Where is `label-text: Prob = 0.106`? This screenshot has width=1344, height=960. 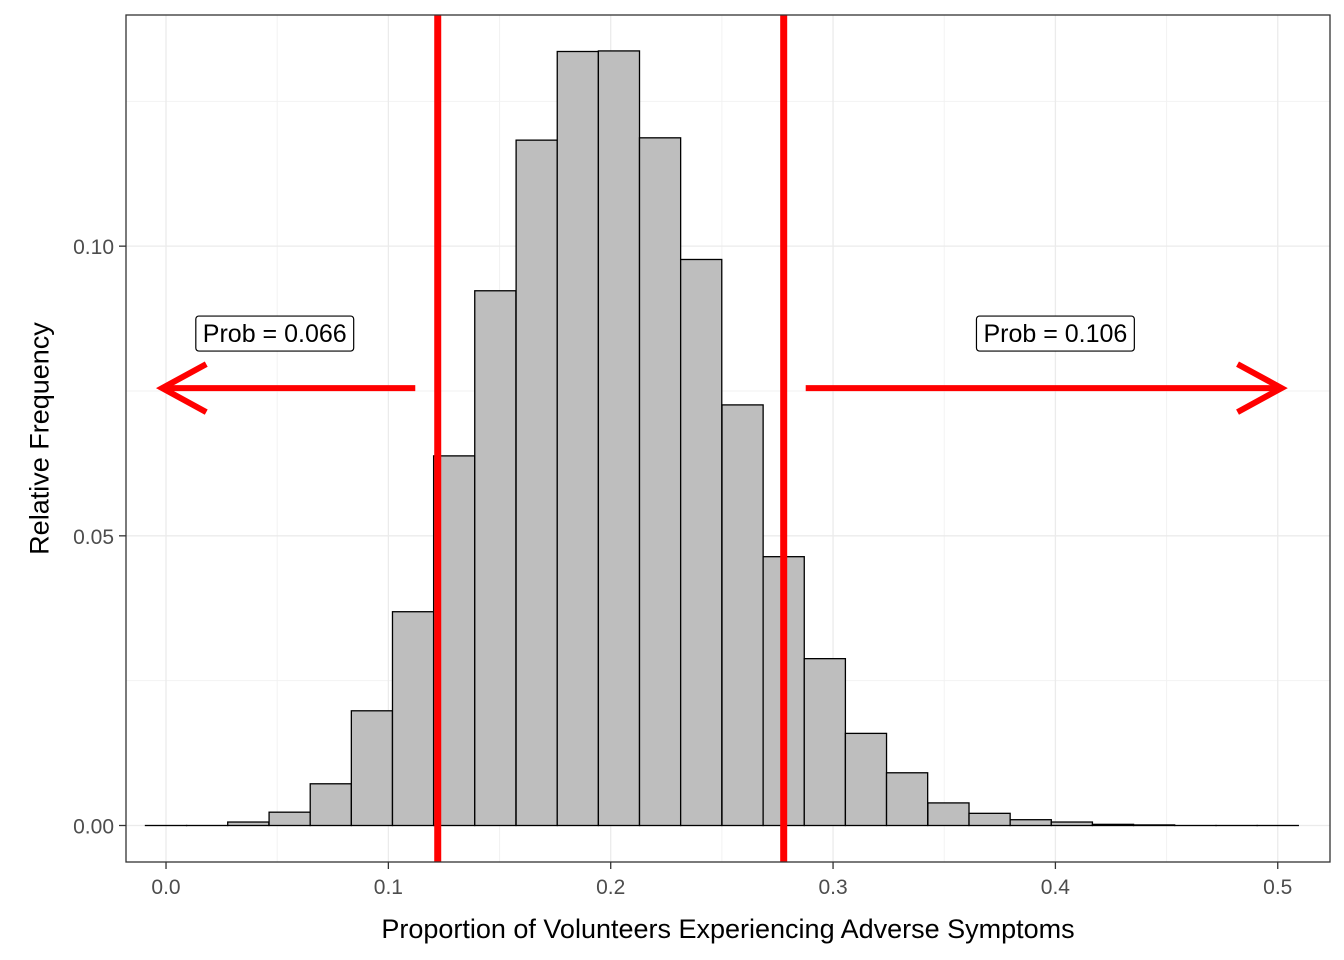
label-text: Prob = 0.106 is located at coordinates (1055, 334).